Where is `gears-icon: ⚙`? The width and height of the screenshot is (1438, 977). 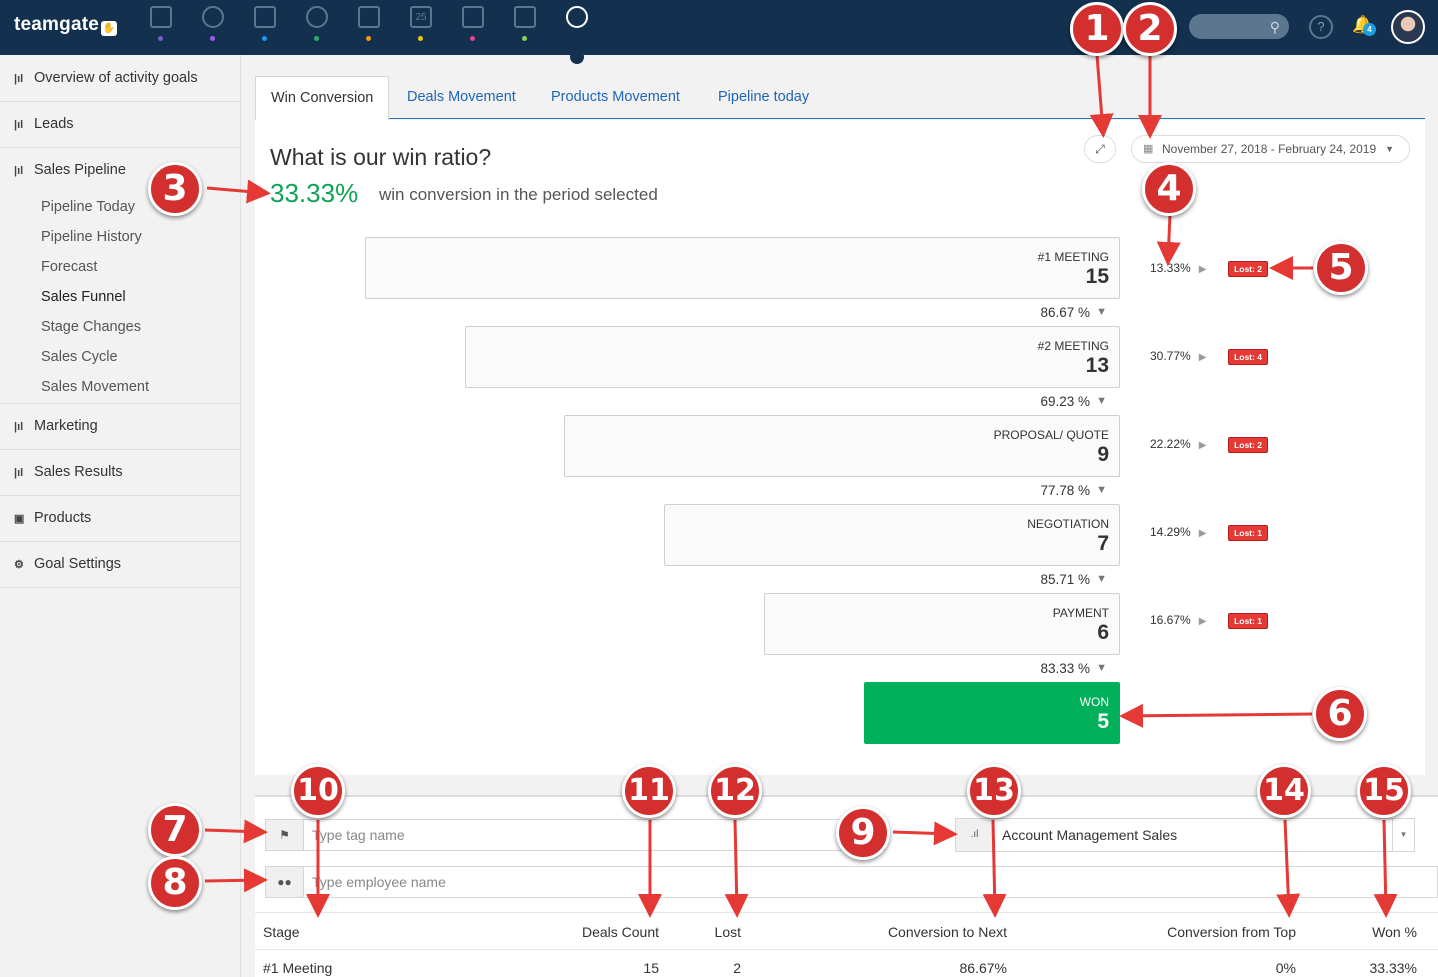 gears-icon: ⚙ is located at coordinates (19, 565).